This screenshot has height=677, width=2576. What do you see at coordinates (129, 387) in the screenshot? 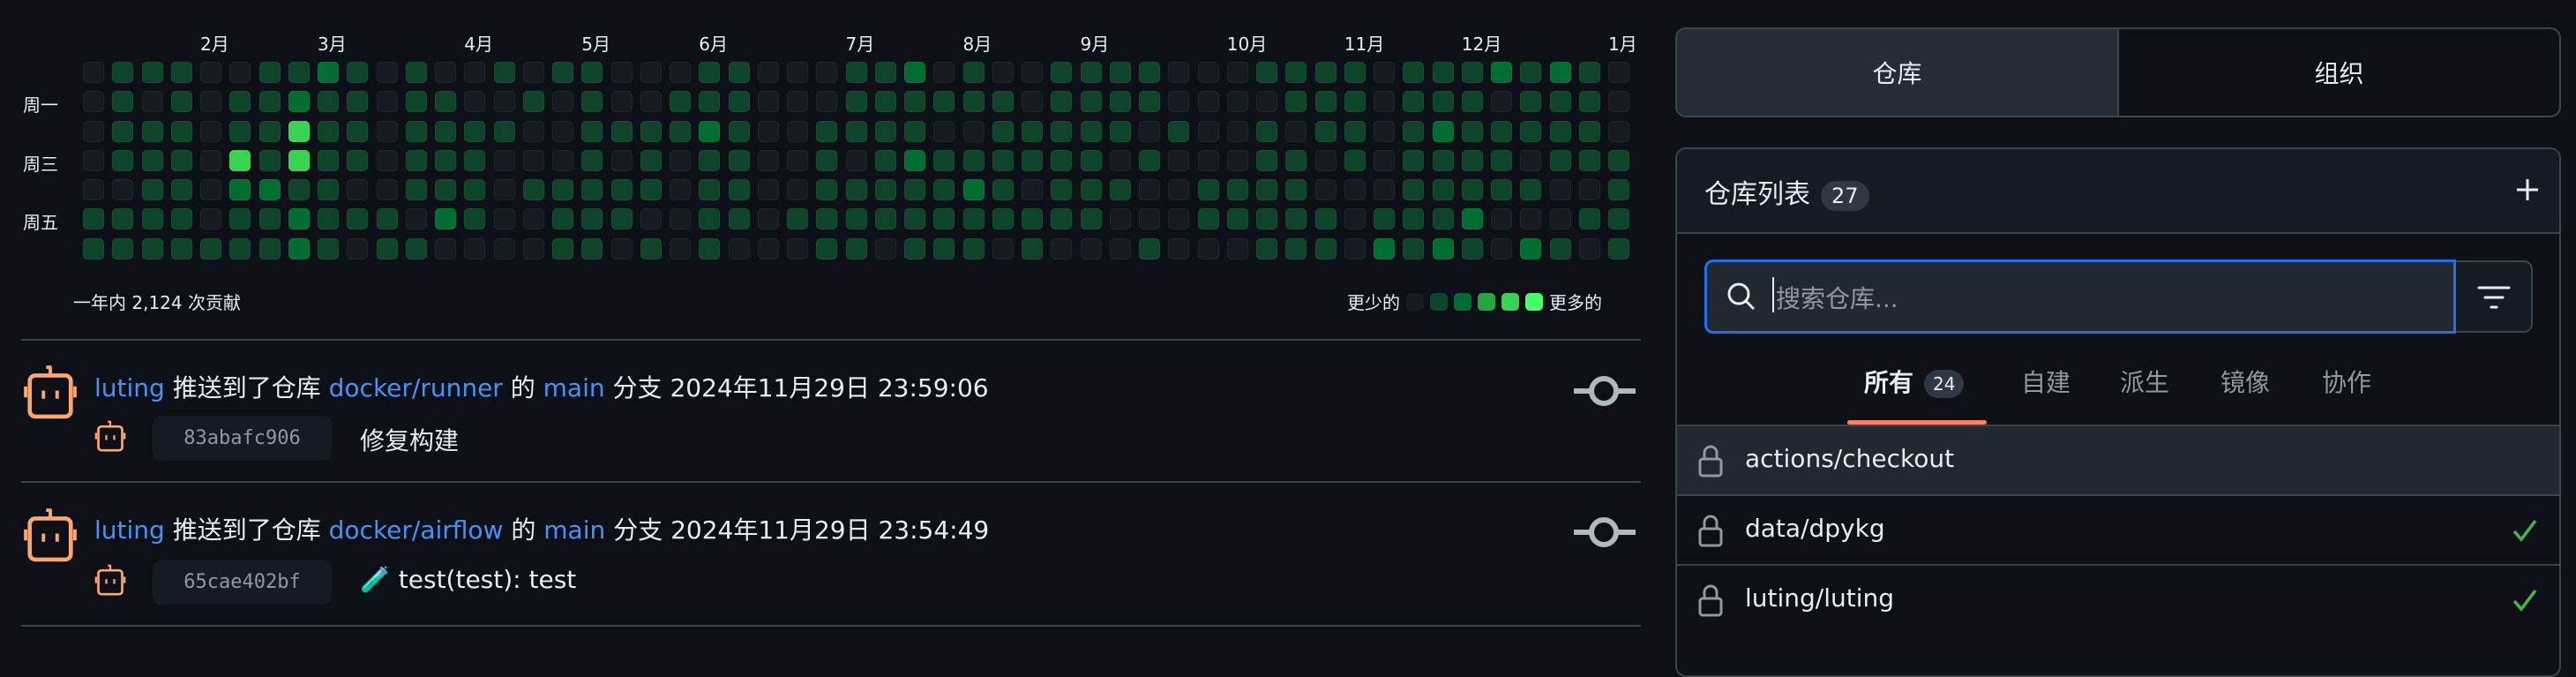
I see `user-link: luting` at bounding box center [129, 387].